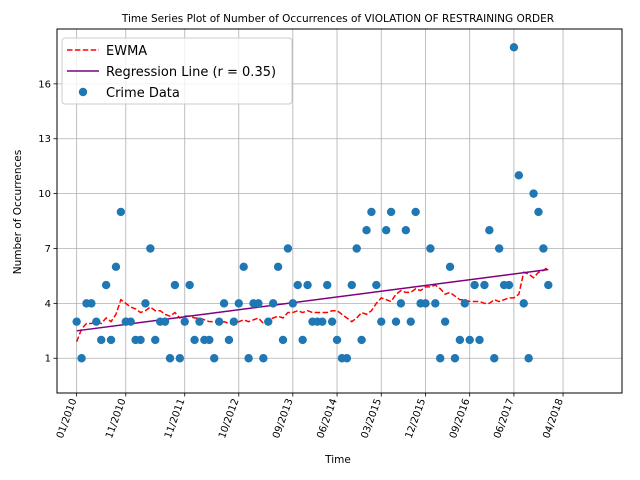 Image resolution: width=640 pixels, height=480 pixels. I want to click on x-tick-label: 01/2010, so click(67, 418).